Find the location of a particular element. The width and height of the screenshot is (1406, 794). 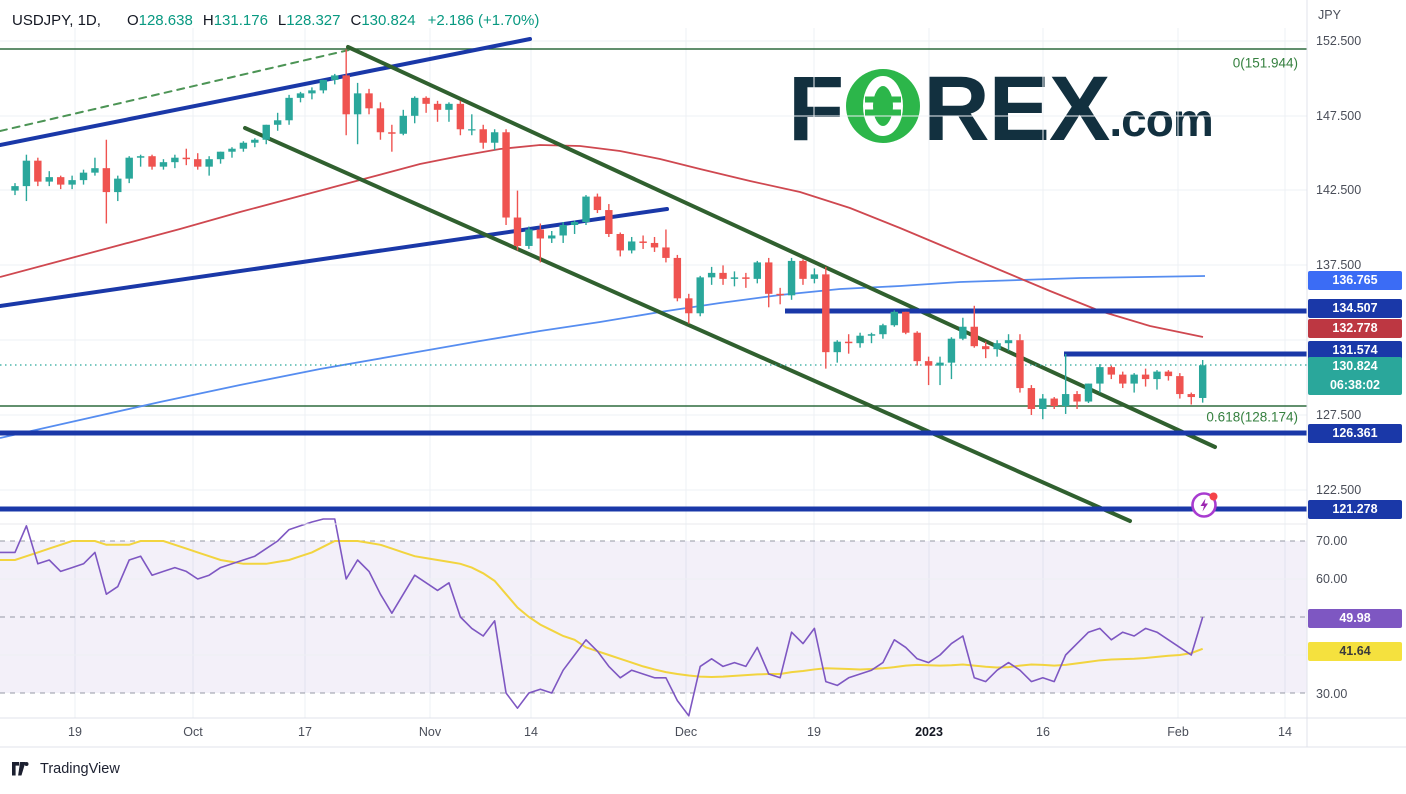

ascending-dashed-green is located at coordinates (175, 90).